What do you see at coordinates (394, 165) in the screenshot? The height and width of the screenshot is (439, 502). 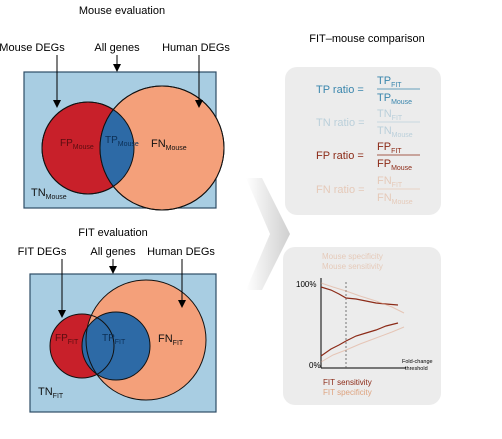 I see `ratio-fp-denominator: FPMouse` at bounding box center [394, 165].